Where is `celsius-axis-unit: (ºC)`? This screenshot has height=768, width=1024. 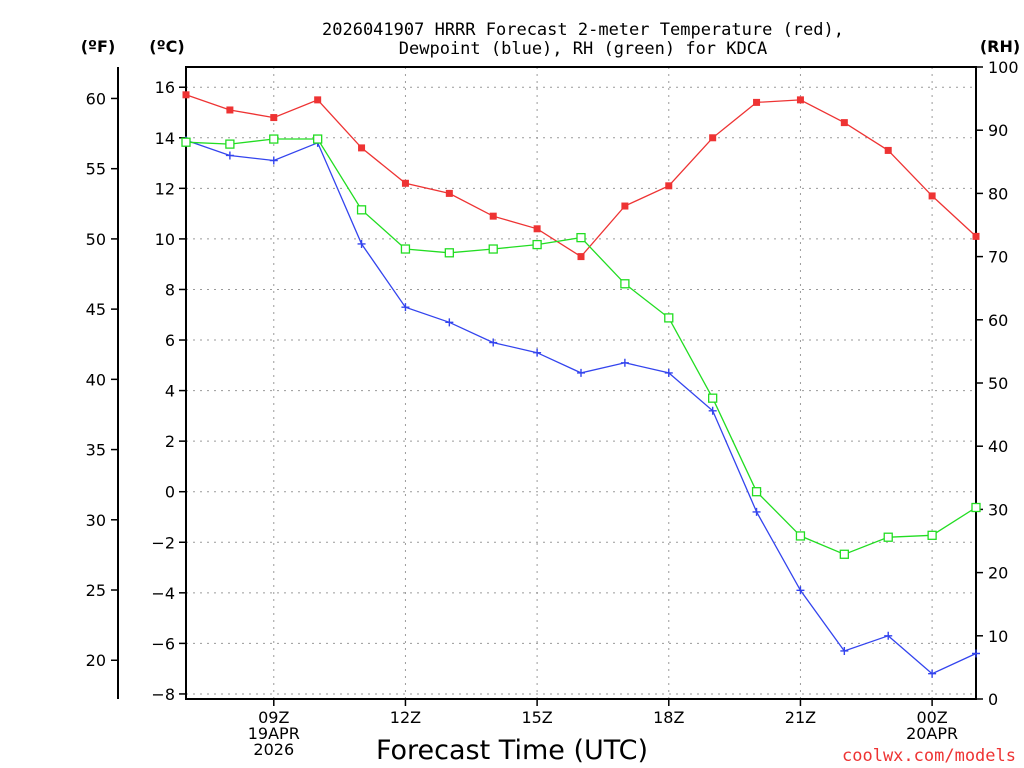
celsius-axis-unit: (ºC) is located at coordinates (166, 46).